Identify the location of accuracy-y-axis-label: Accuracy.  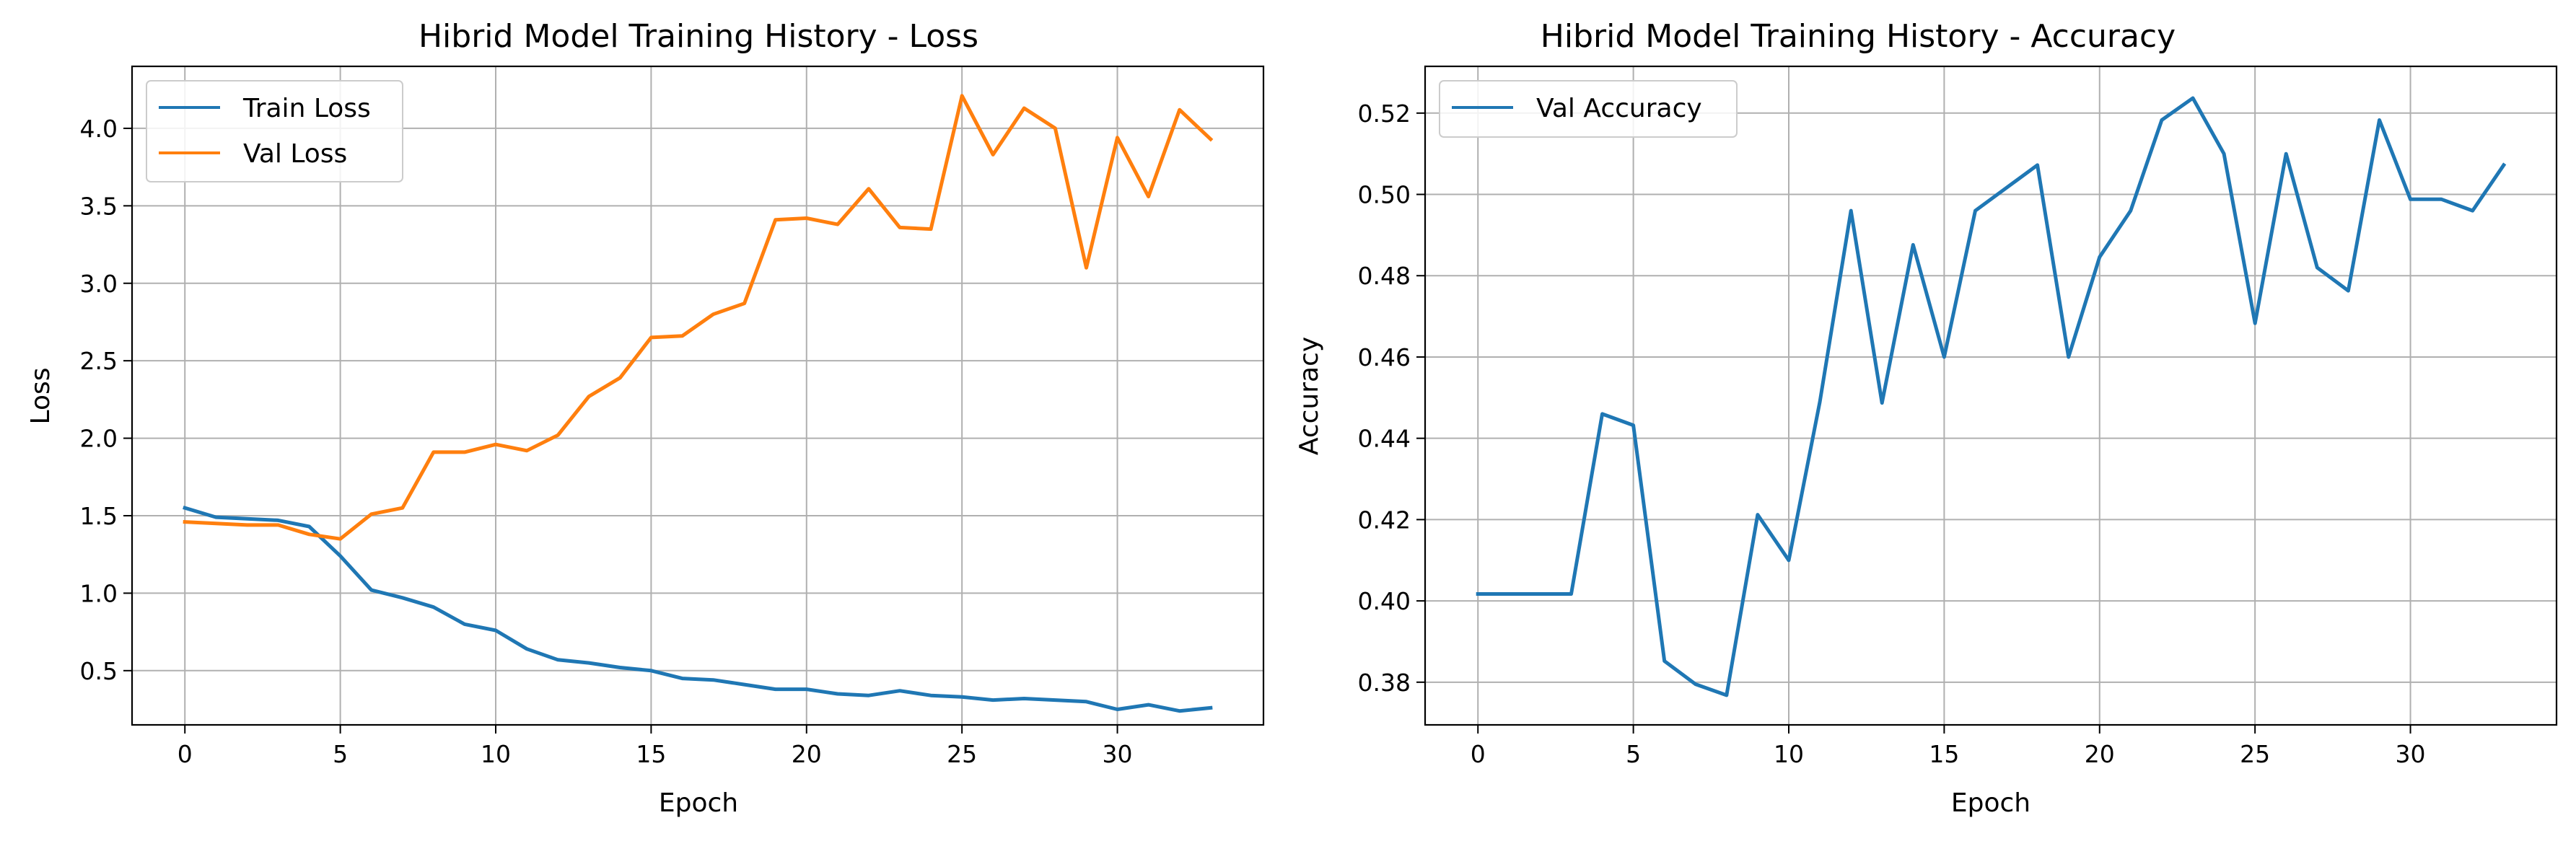
(1309, 396).